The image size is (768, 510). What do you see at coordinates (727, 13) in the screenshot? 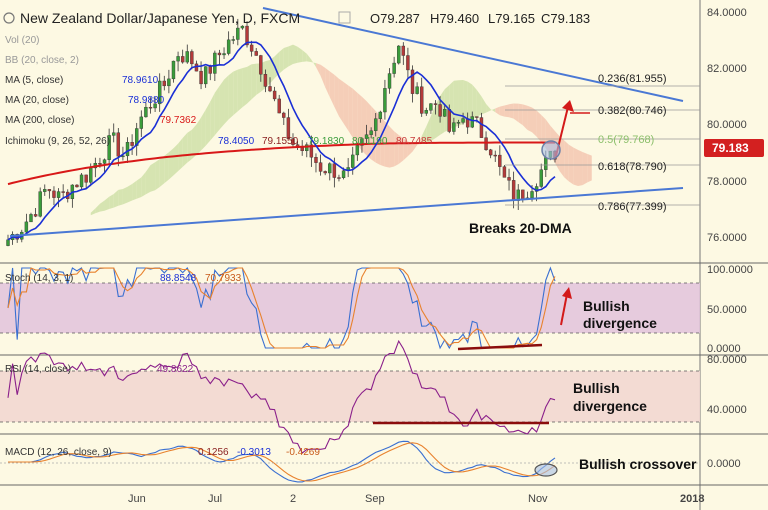
I see `price-tick-84: 84.0000` at bounding box center [727, 13].